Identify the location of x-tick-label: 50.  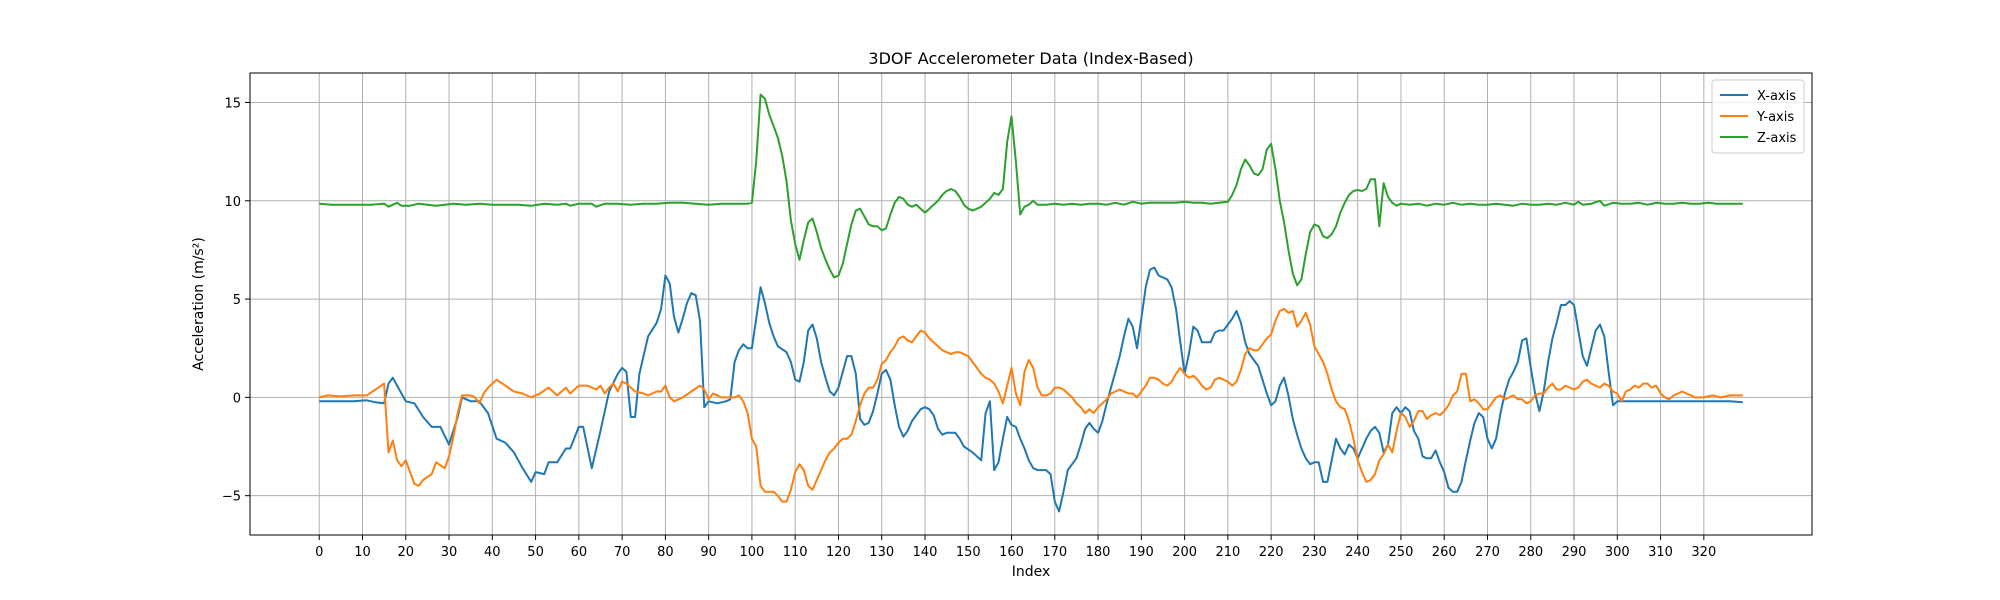
(535, 552).